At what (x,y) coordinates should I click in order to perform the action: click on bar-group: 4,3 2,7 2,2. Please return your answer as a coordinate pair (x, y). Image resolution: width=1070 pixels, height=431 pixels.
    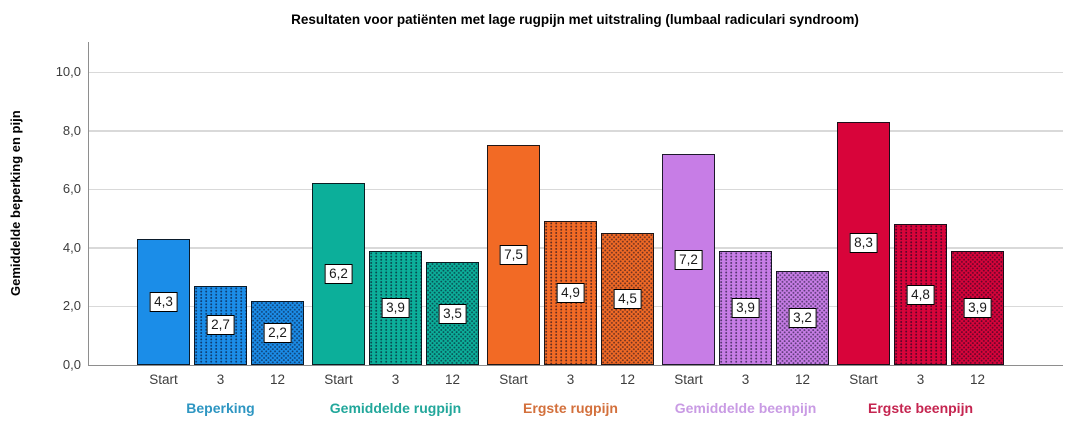
    Looking at the image, I should click on (220, 302).